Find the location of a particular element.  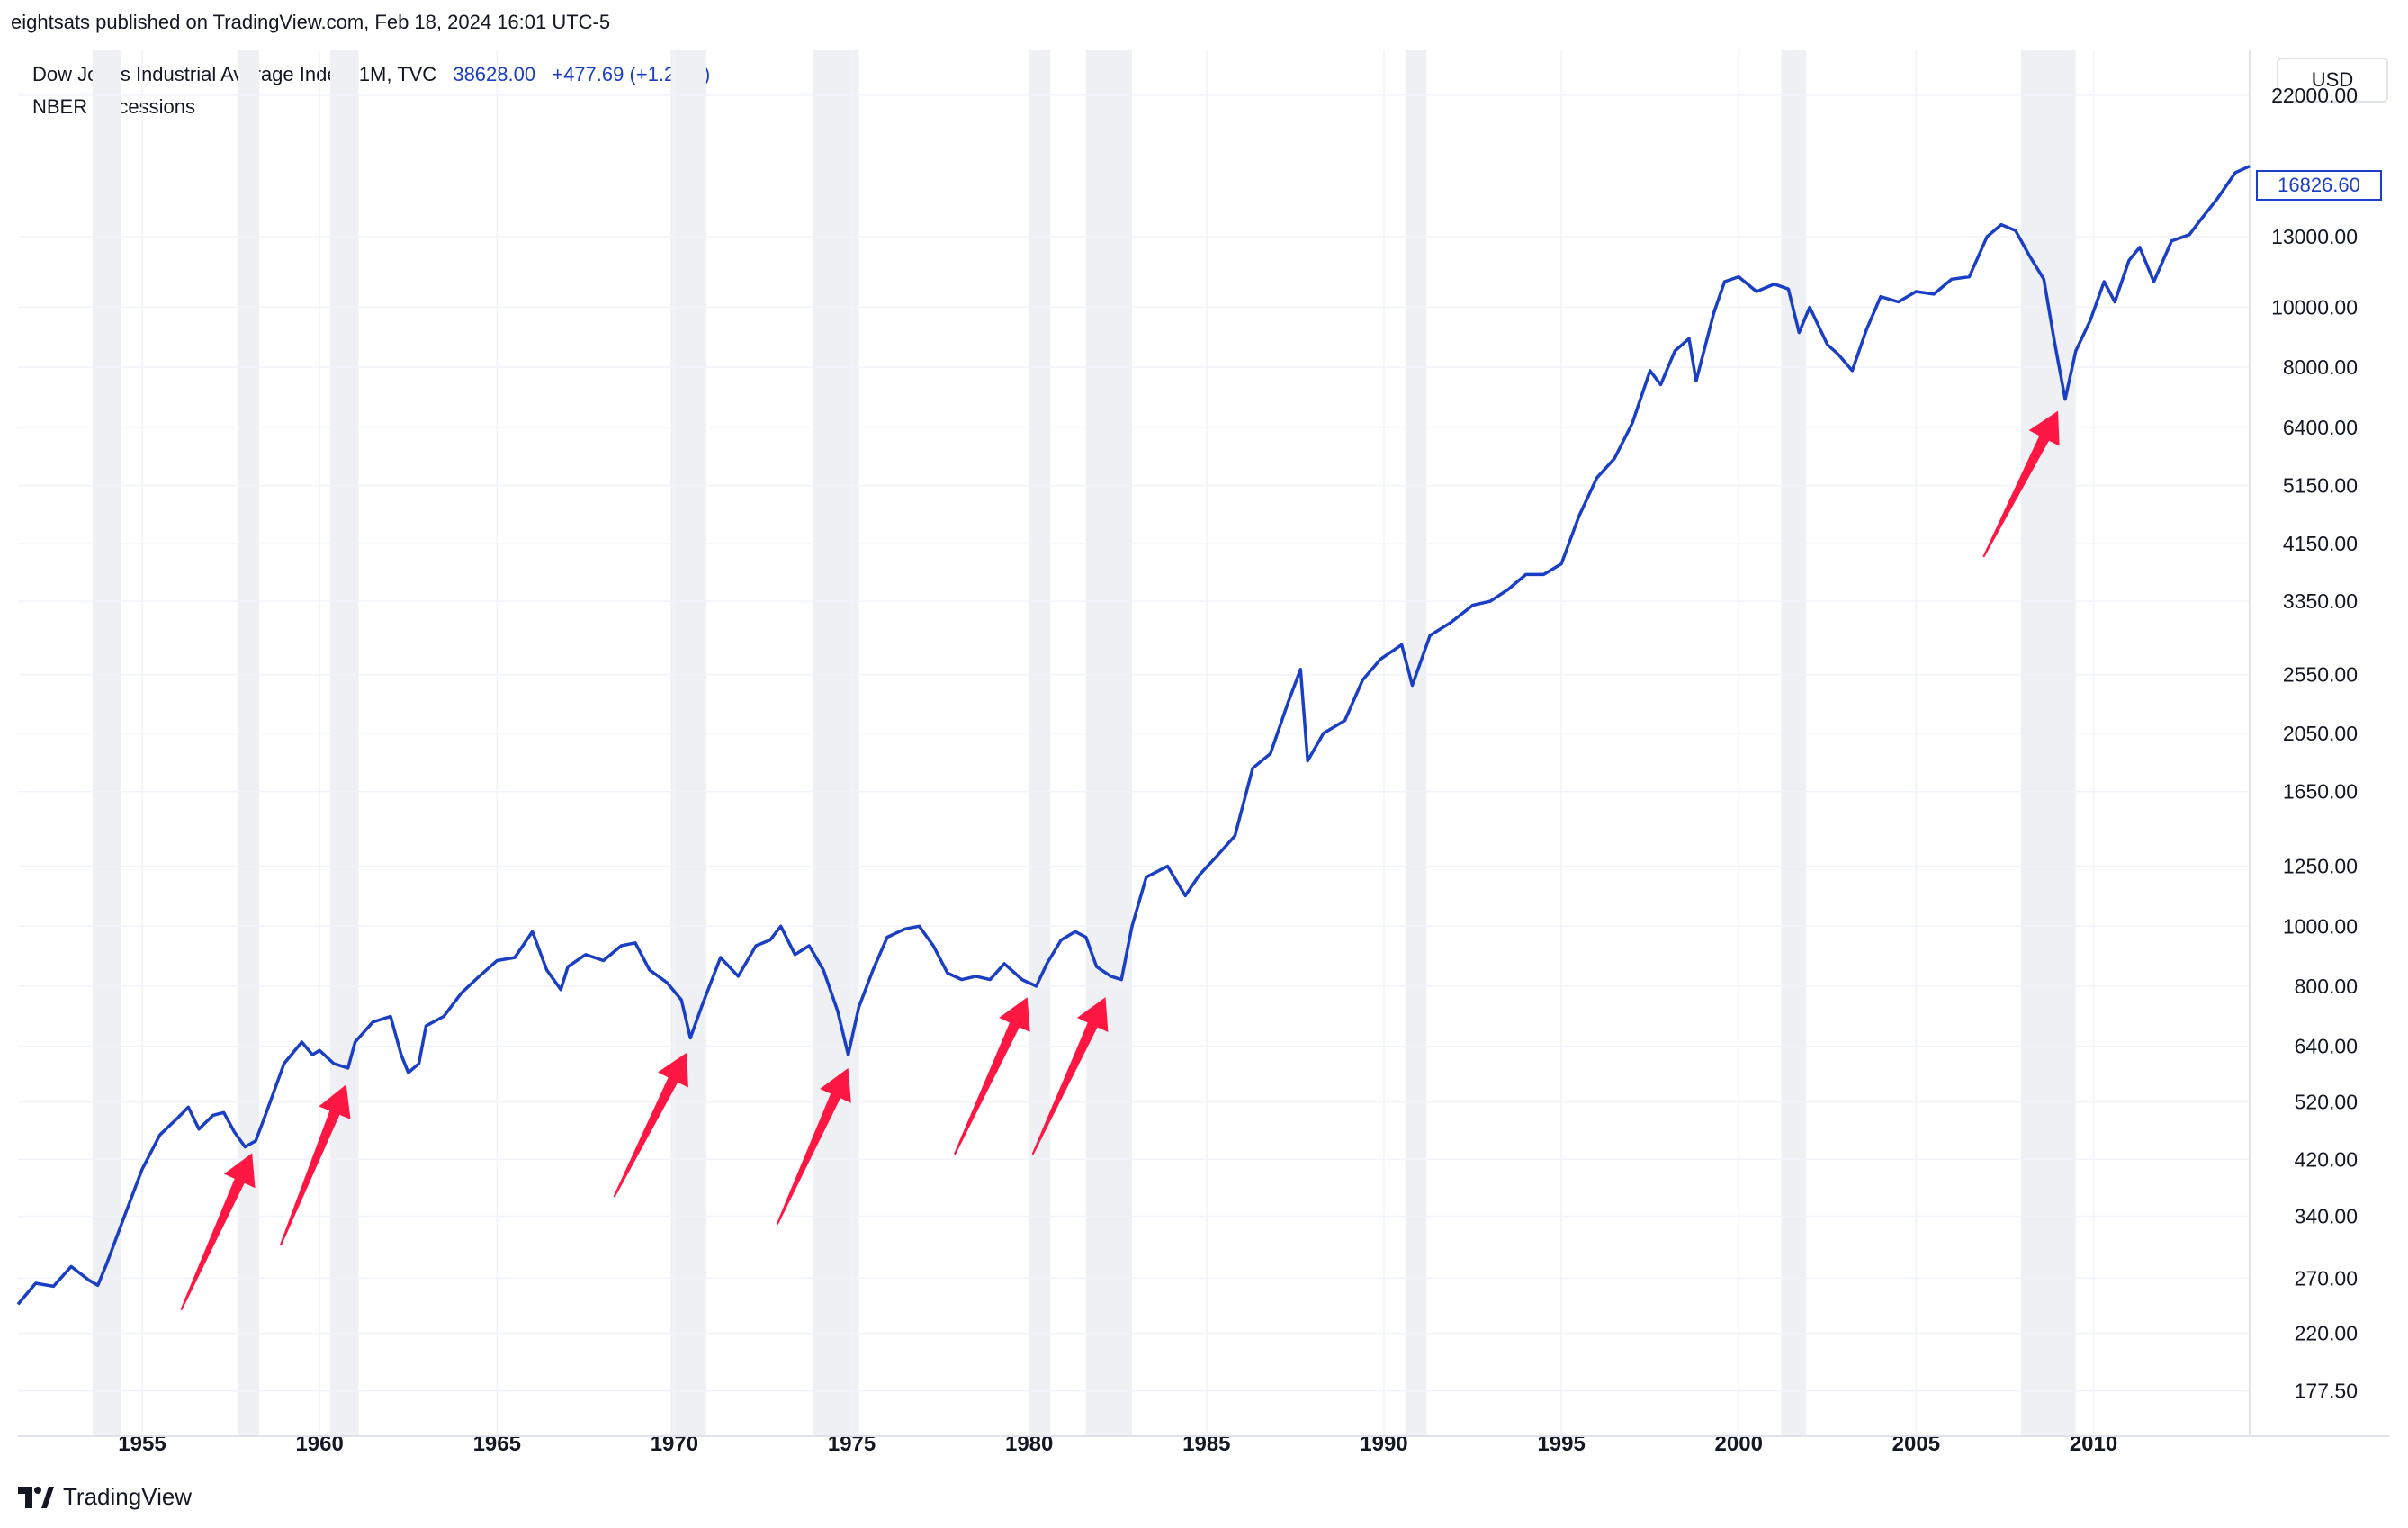

y-axis-tick-label: 800.00 is located at coordinates (2326, 986).